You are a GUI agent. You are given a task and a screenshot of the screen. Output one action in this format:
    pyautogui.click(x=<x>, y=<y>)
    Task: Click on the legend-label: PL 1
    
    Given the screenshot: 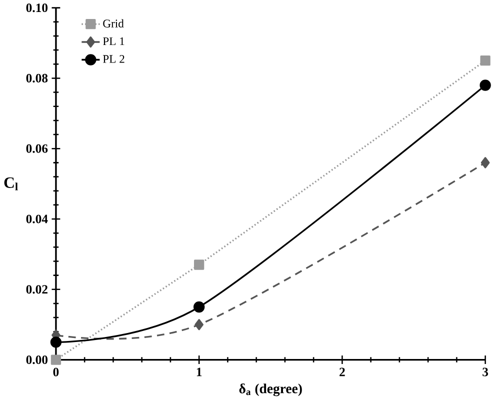 What is the action you would take?
    pyautogui.click(x=113, y=42)
    